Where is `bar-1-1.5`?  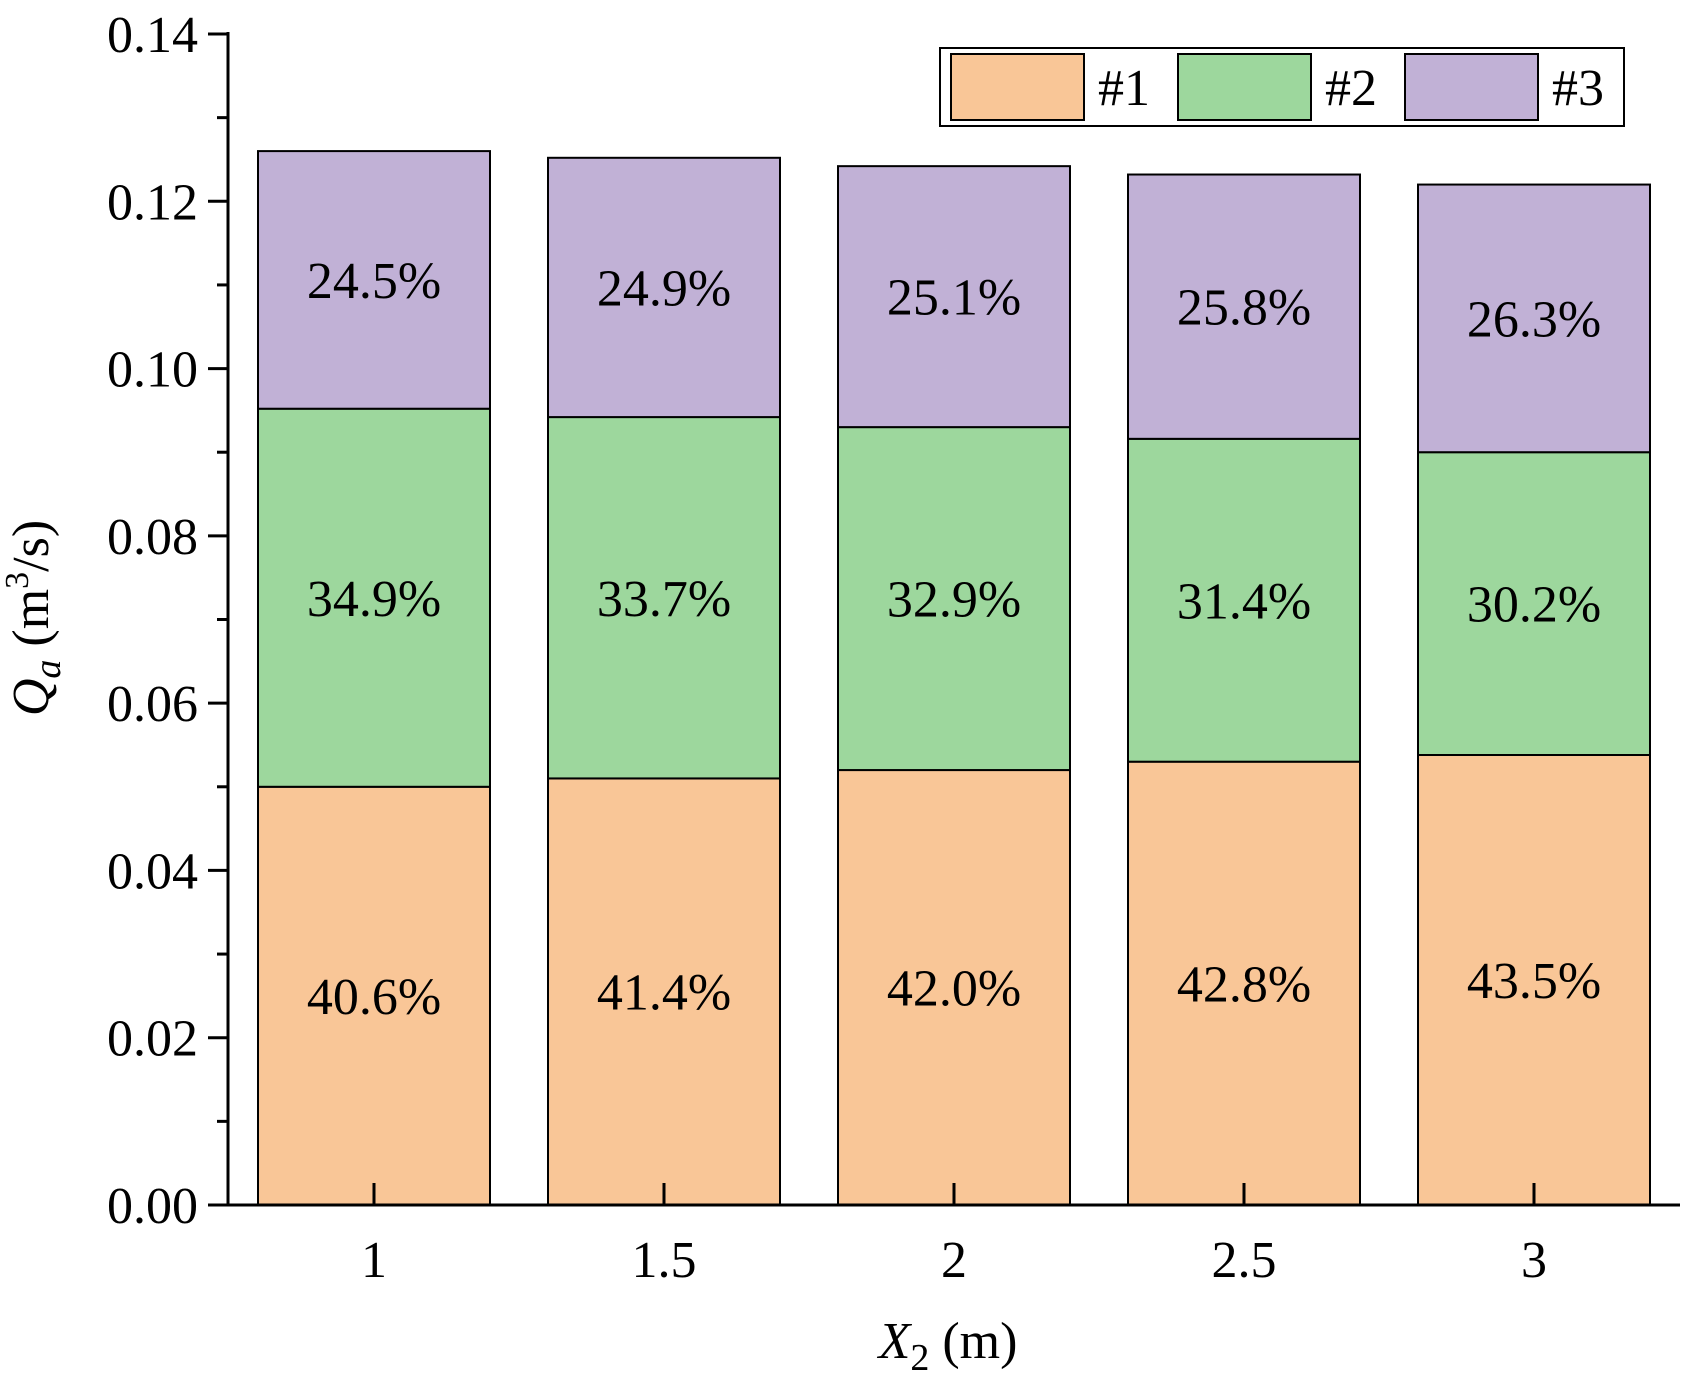
bar-1-1.5 is located at coordinates (664, 992).